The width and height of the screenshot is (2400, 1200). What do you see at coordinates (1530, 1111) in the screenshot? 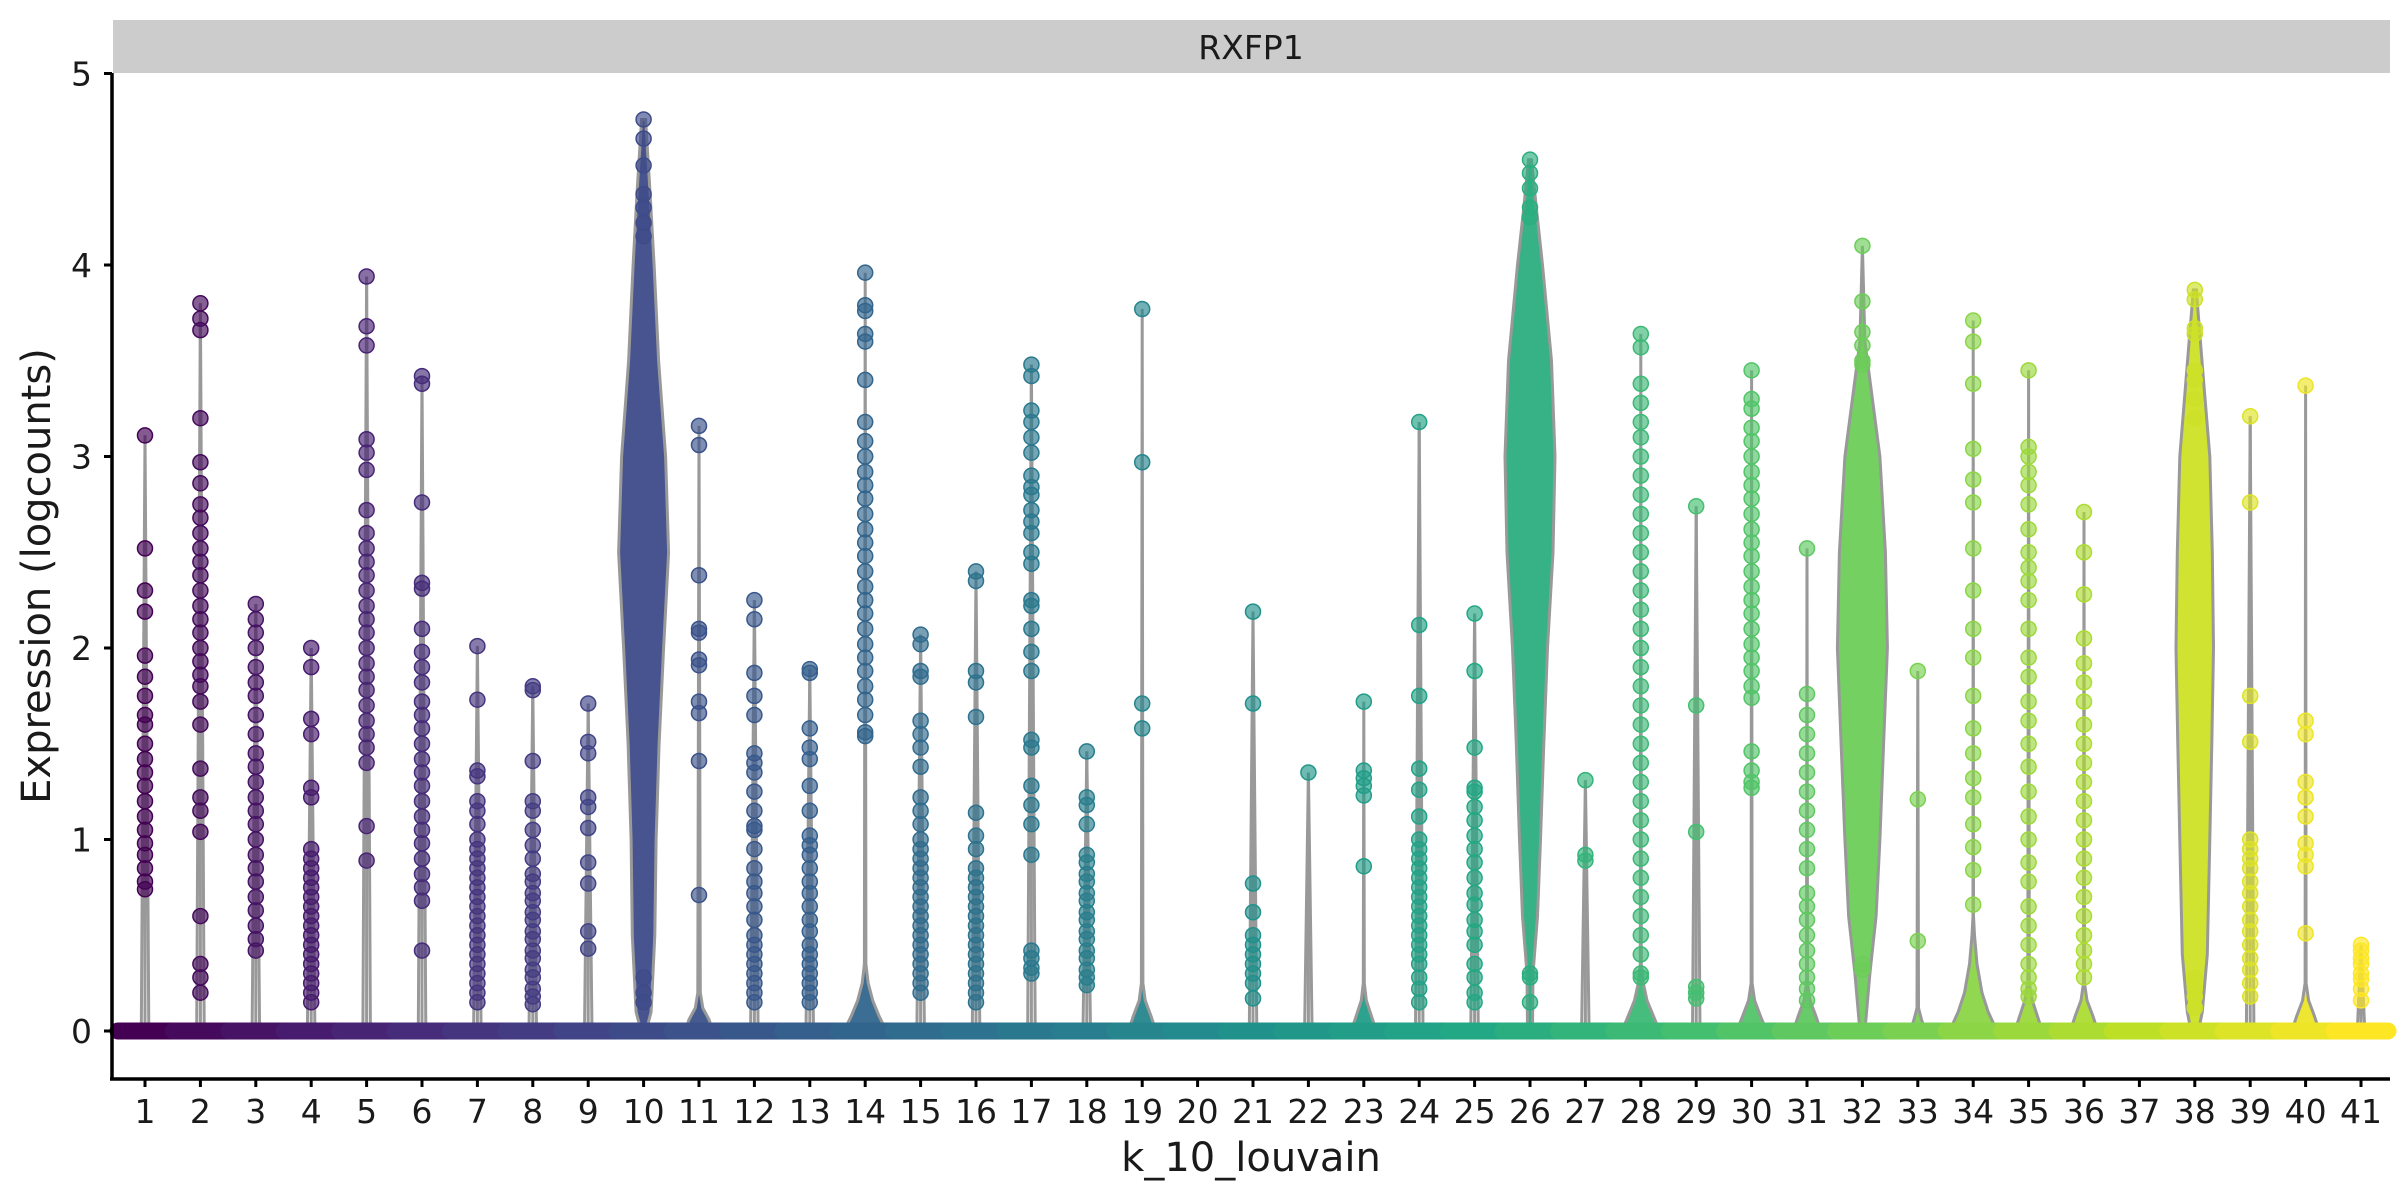
I see `x-tick-label: 26` at bounding box center [1530, 1111].